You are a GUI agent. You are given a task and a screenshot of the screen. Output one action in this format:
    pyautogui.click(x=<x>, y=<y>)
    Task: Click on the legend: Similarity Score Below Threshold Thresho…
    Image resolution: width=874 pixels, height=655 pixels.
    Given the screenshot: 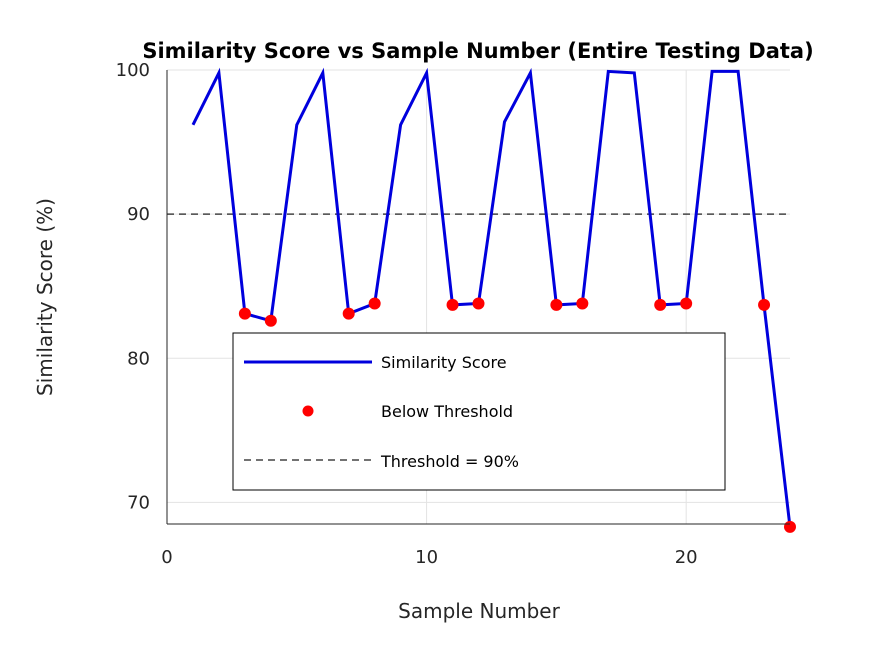 What is the action you would take?
    pyautogui.click(x=479, y=411)
    